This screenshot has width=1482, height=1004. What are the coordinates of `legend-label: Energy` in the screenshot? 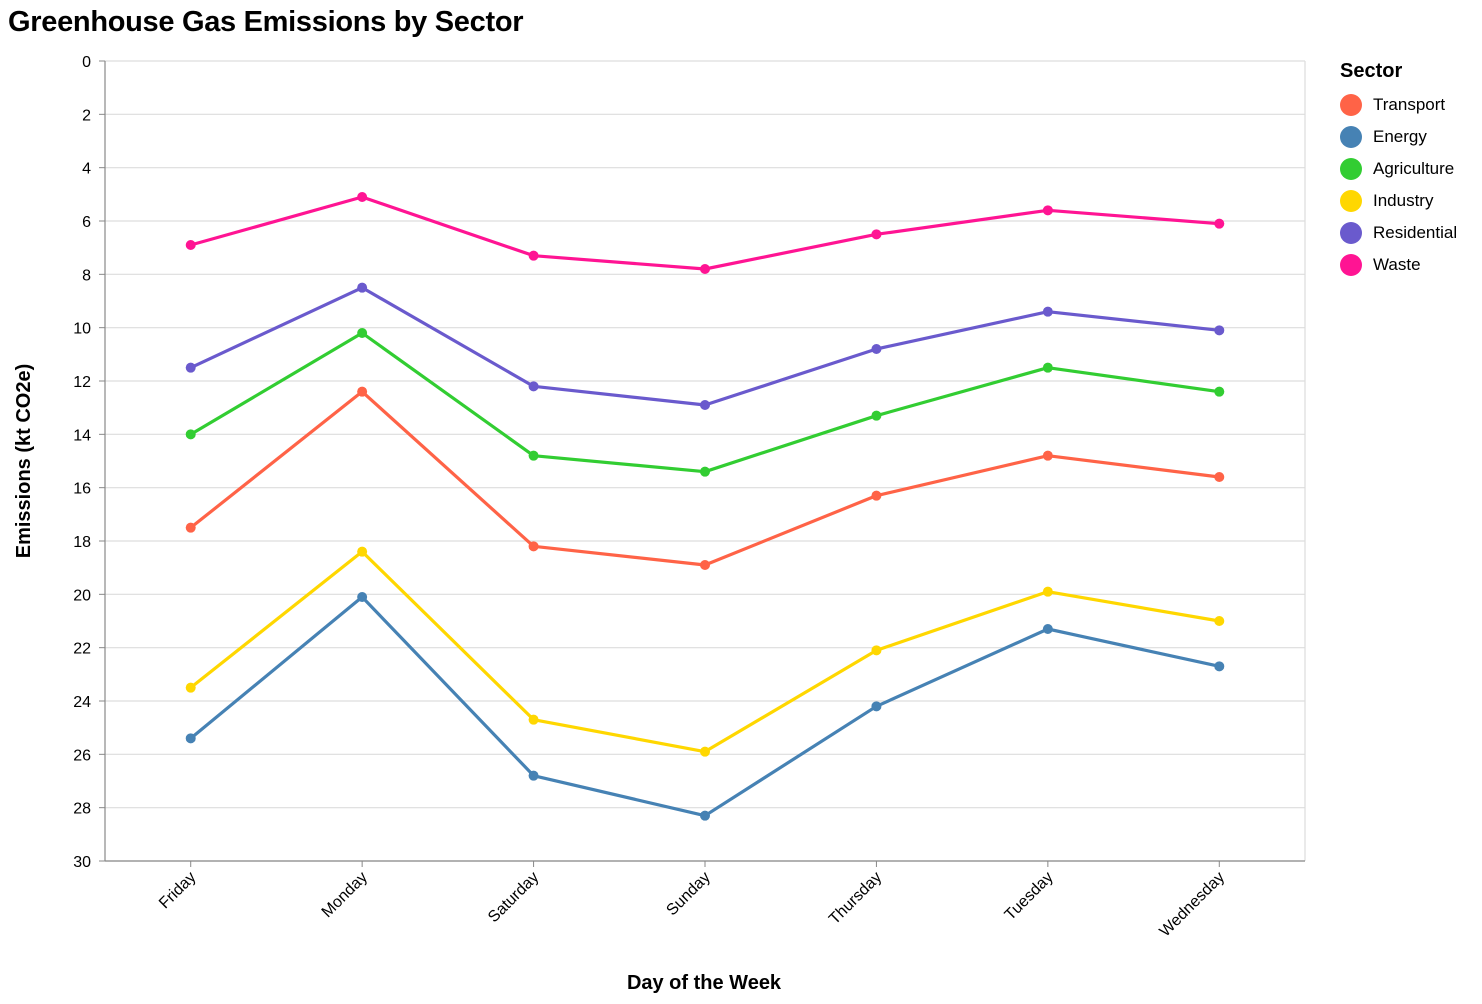 It's located at (1400, 136).